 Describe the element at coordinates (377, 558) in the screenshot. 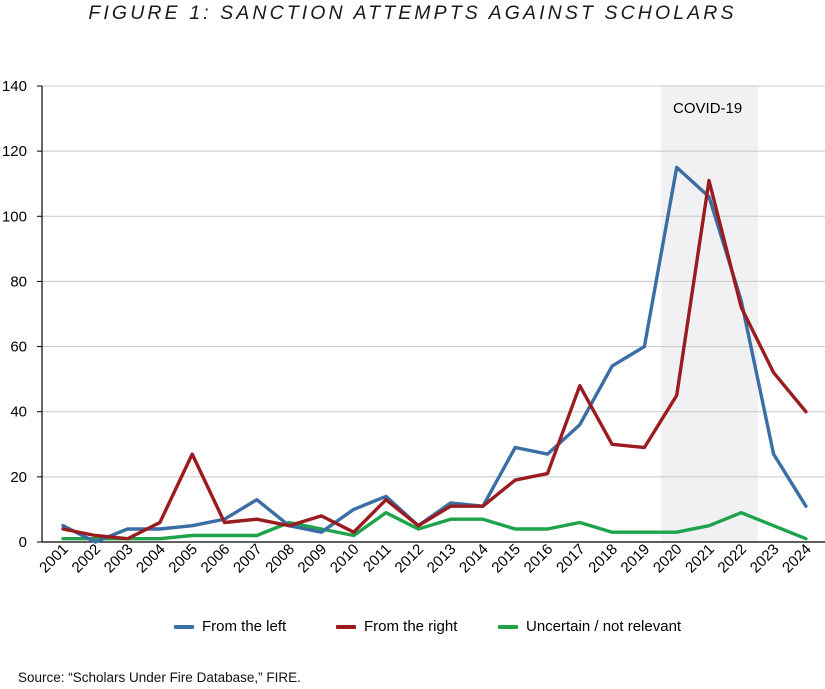

I see `x-tick-label: 2011` at that location.